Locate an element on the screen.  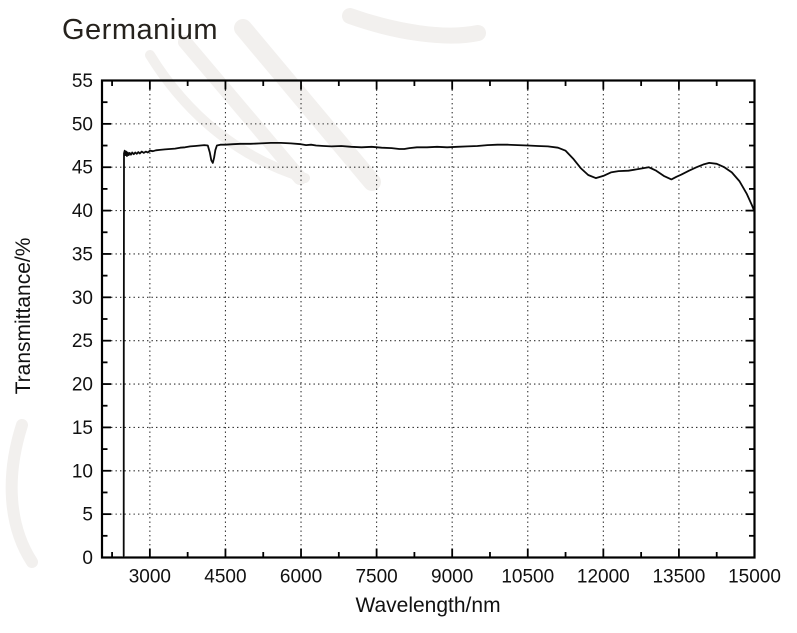
y-tick-label: 15 is located at coordinates (82, 428).